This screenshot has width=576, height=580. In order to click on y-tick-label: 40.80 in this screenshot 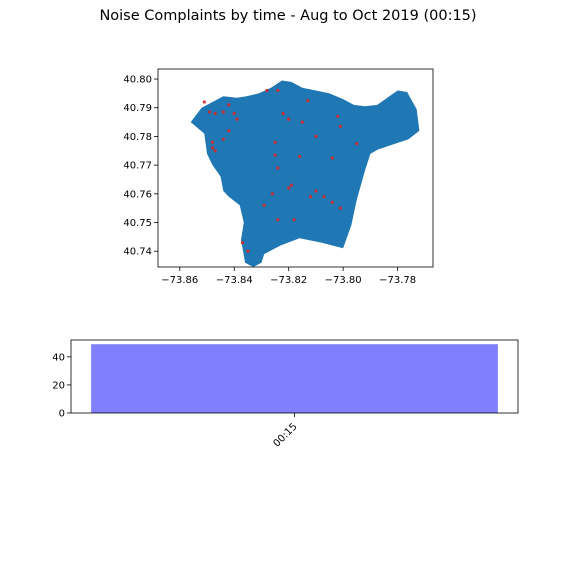, I will do `click(137, 80)`.